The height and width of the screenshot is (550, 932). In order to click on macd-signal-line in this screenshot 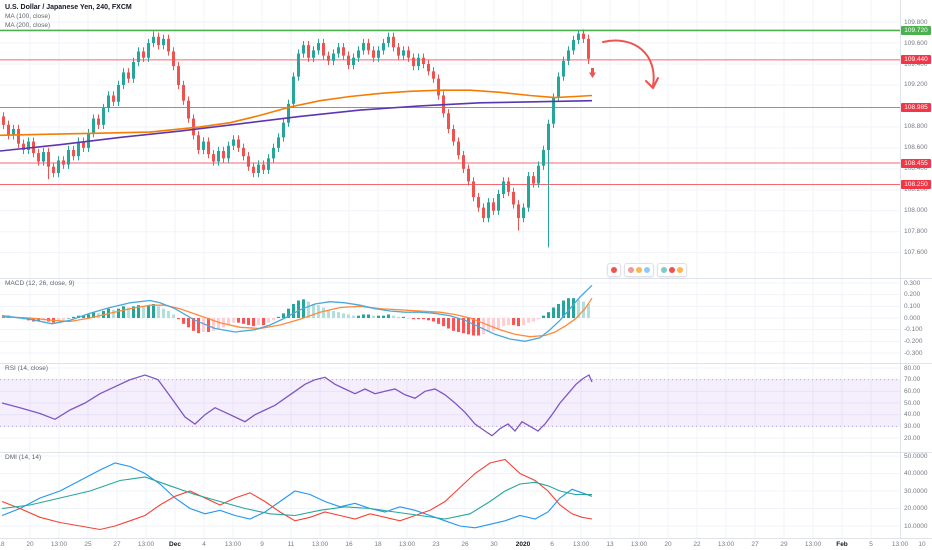, I will do `click(297, 317)`.